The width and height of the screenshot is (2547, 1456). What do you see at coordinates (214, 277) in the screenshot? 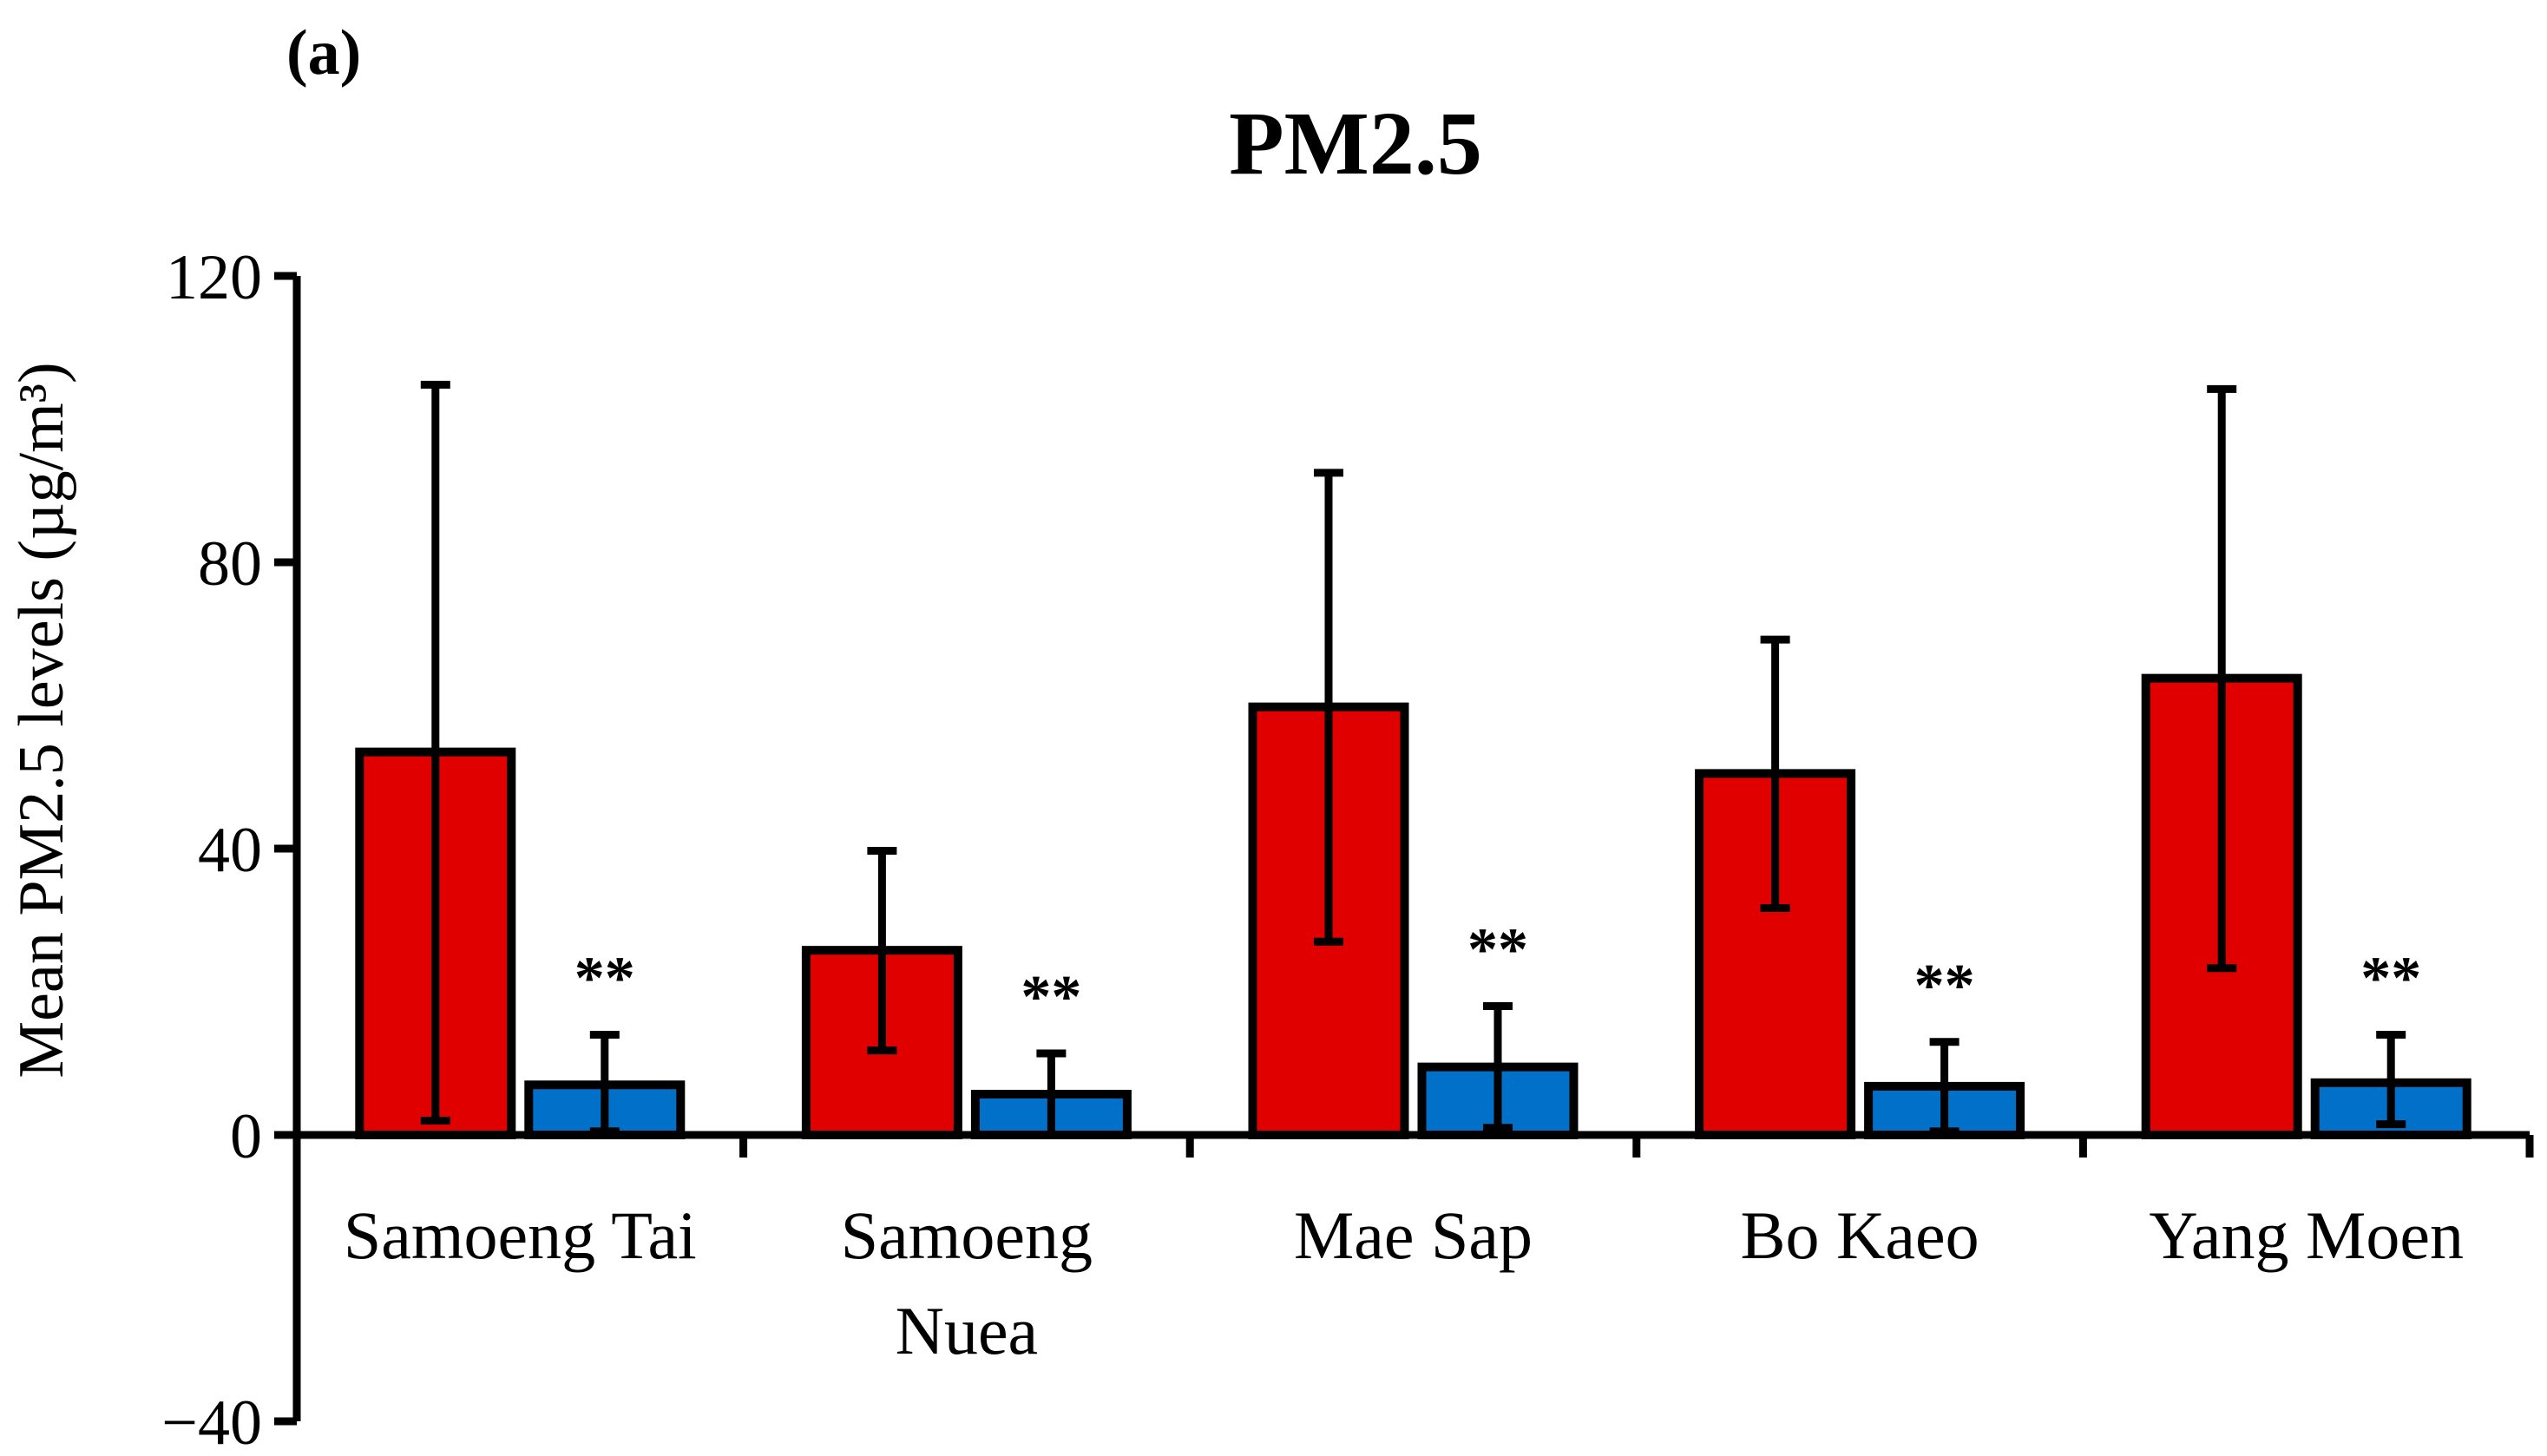
I see `y-tick-label: 120` at bounding box center [214, 277].